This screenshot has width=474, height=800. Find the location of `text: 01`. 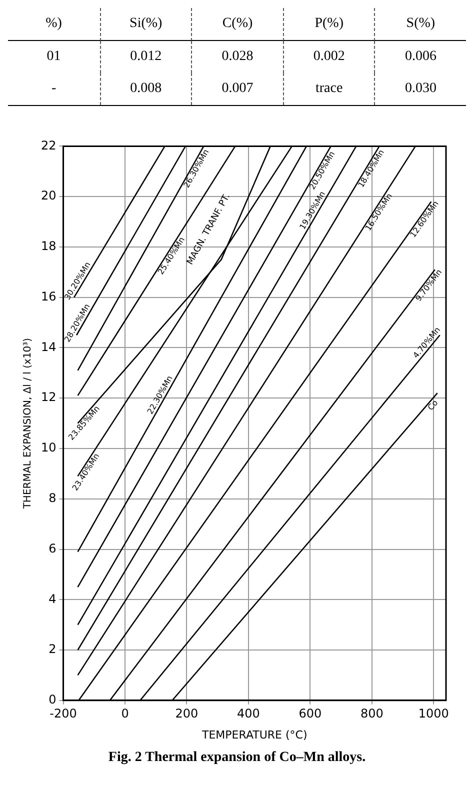

text: 01 is located at coordinates (54, 57).